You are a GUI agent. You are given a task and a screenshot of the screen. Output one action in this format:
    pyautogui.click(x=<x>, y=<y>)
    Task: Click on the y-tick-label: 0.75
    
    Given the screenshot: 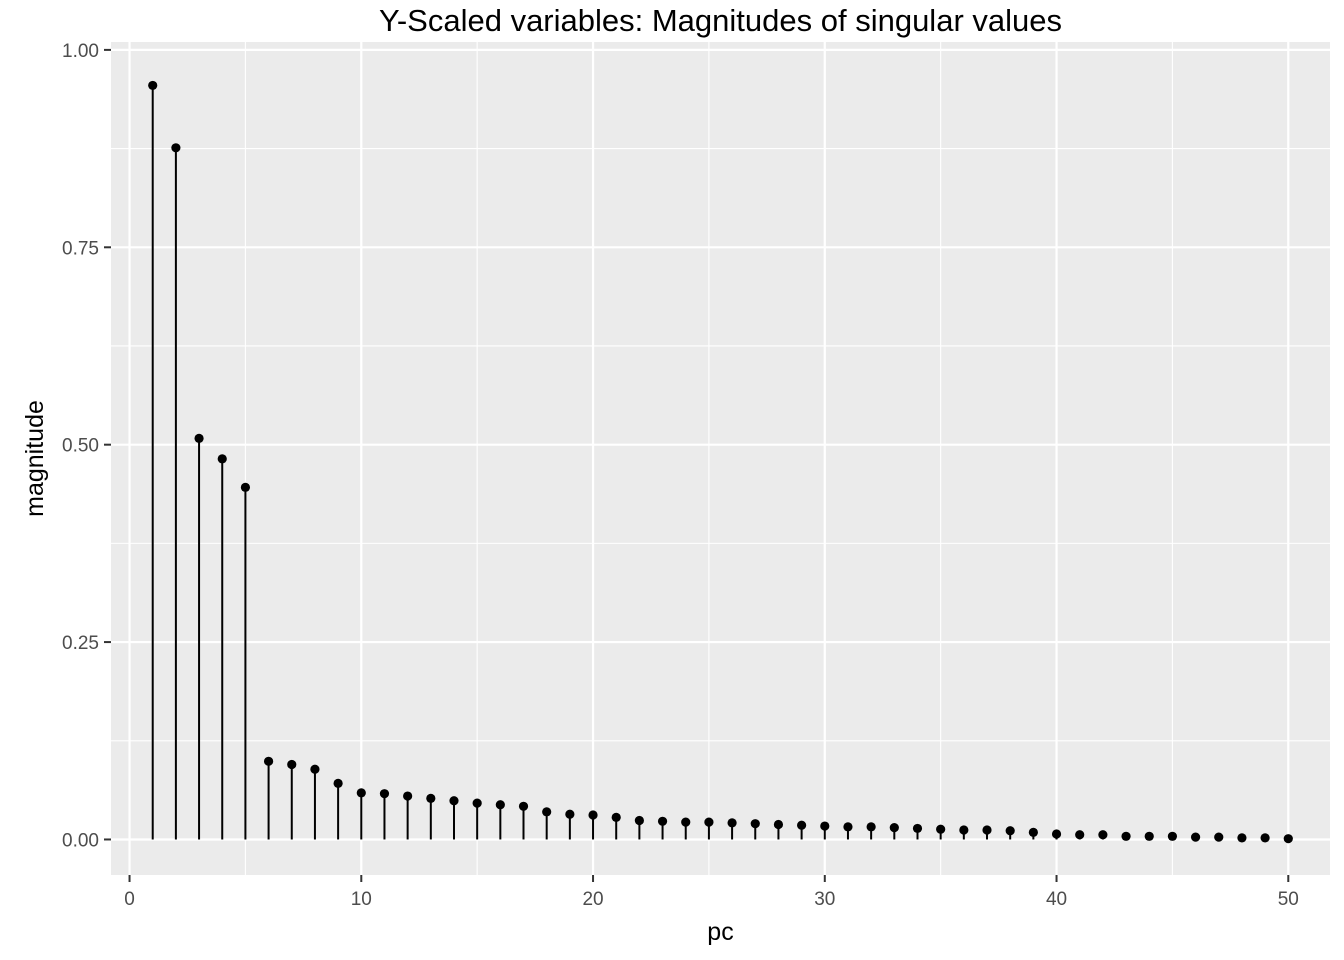 What is the action you would take?
    pyautogui.click(x=80, y=248)
    